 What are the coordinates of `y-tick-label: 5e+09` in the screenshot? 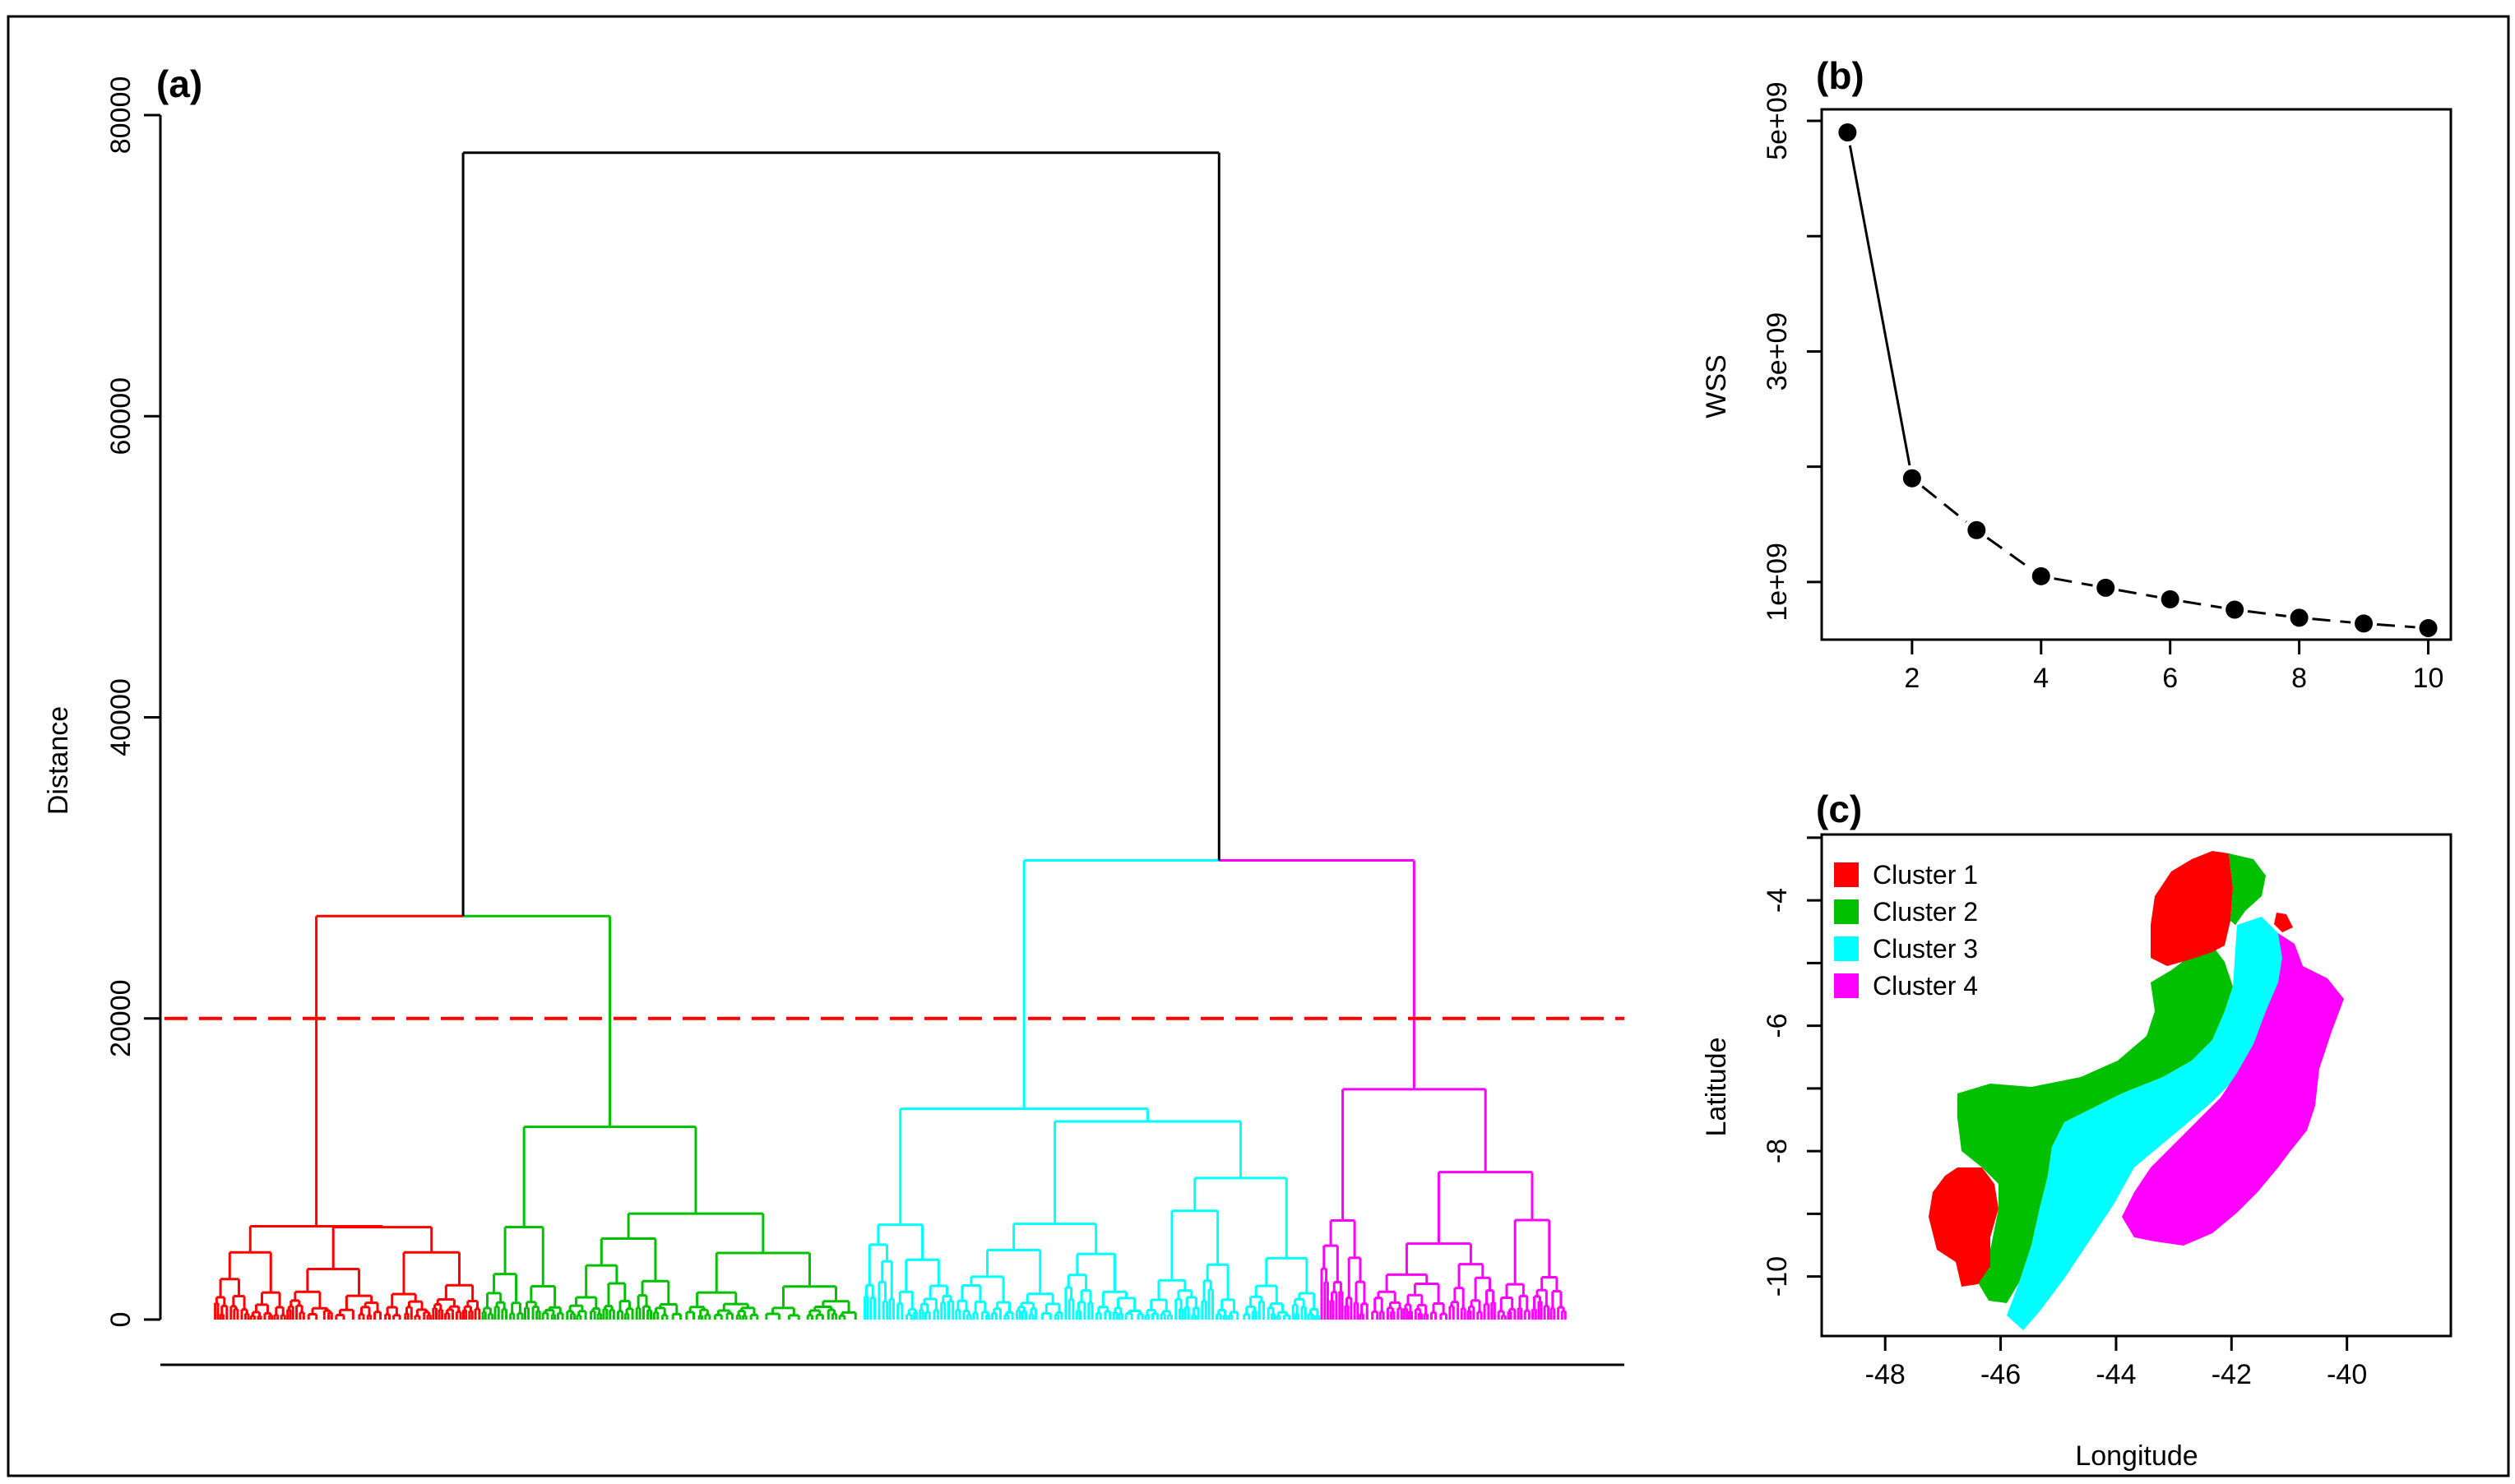 It's located at (1777, 121).